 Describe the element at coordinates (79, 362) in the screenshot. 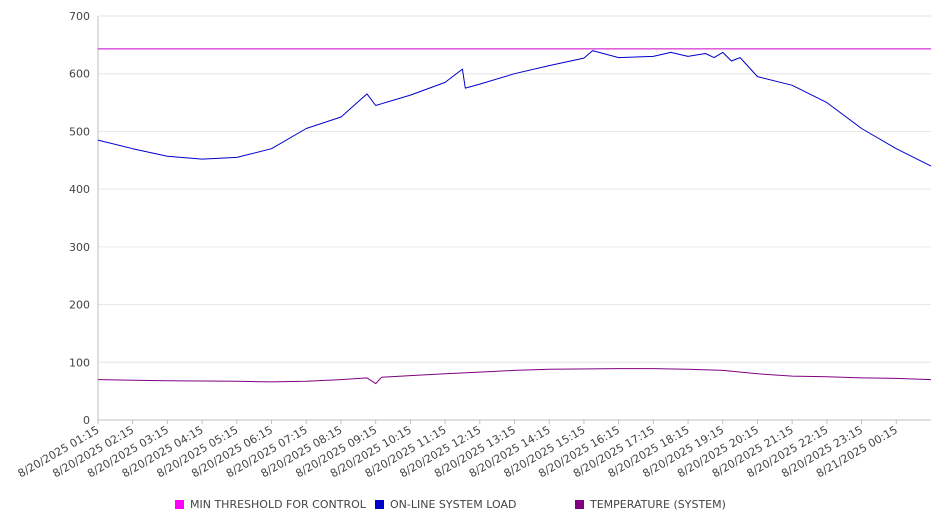

I see `y-tick-label: 100` at that location.